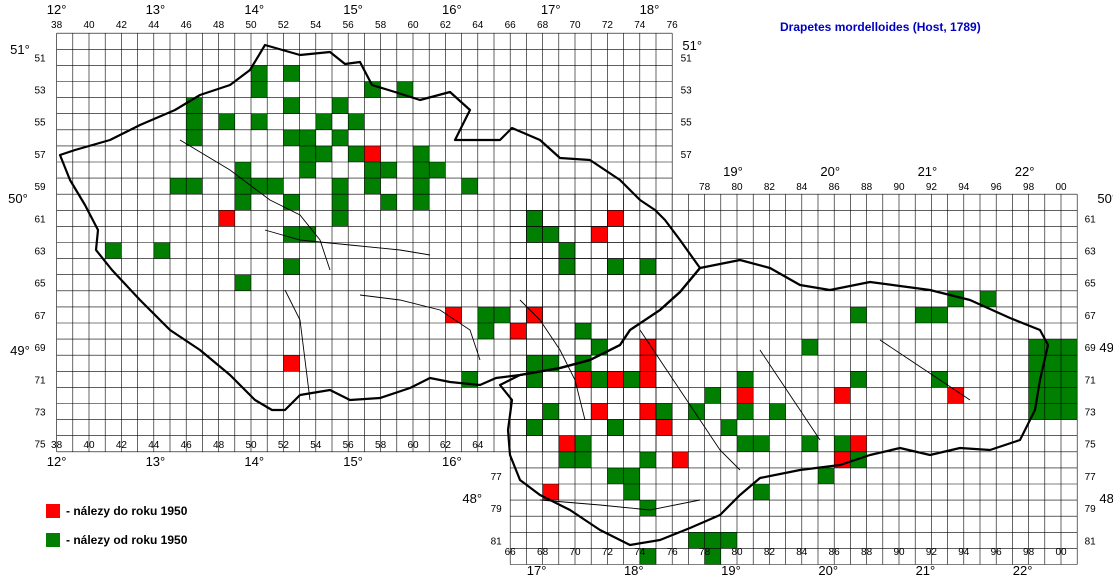  What do you see at coordinates (478, 25) in the screenshot?
I see `col-label-top: 64` at bounding box center [478, 25].